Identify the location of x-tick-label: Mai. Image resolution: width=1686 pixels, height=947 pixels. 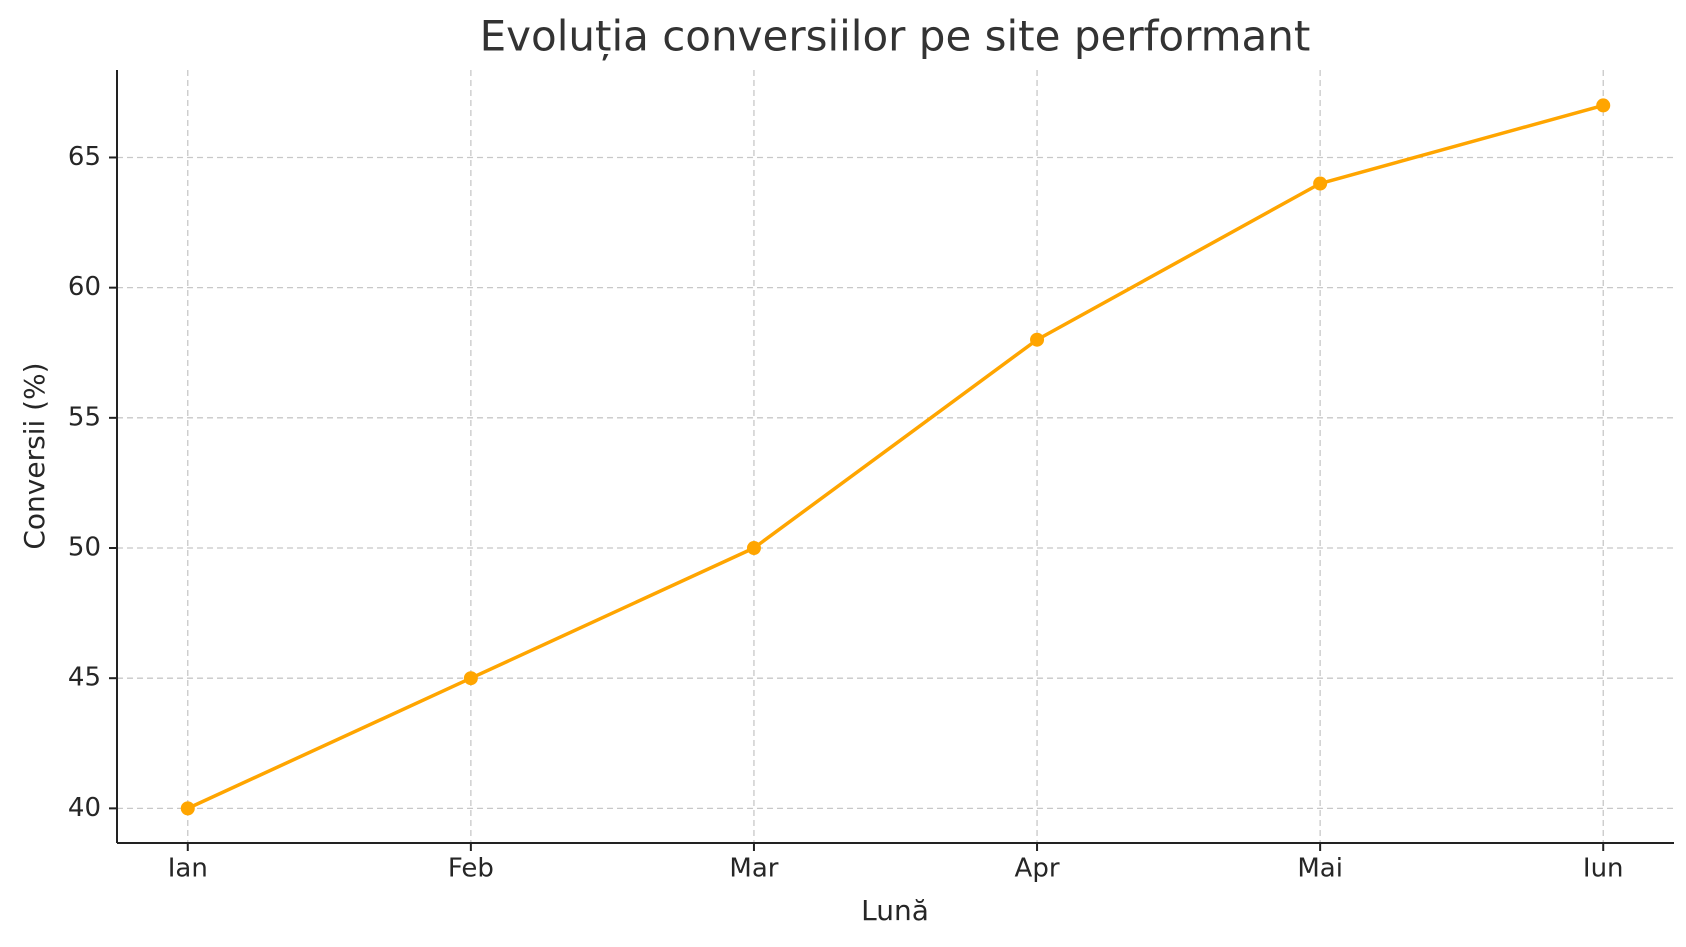
(1320, 869).